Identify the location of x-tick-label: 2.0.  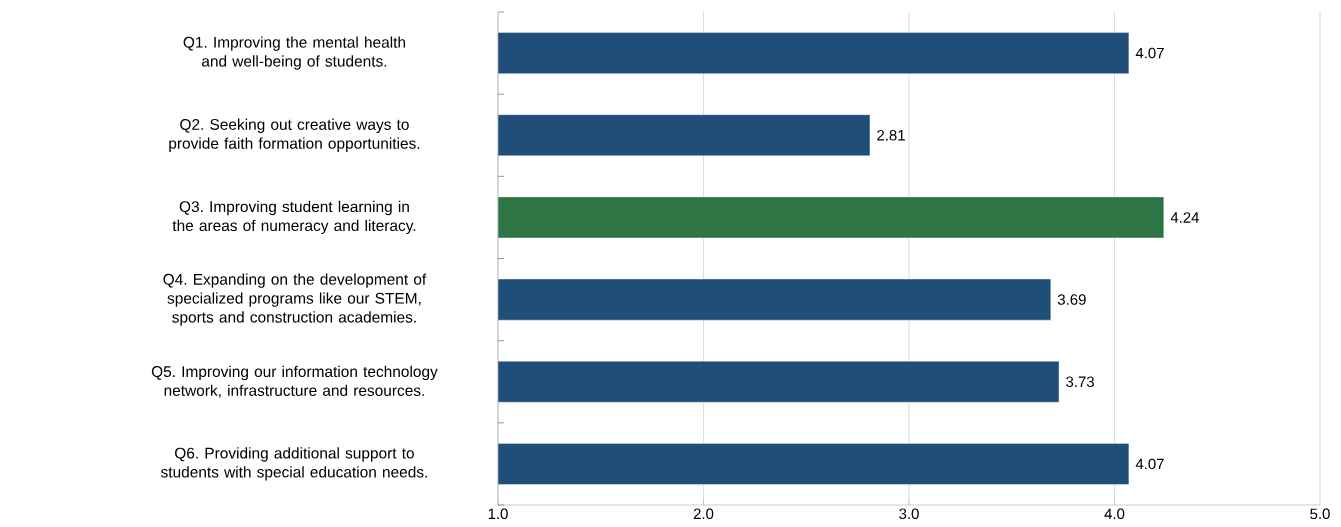
(703, 514).